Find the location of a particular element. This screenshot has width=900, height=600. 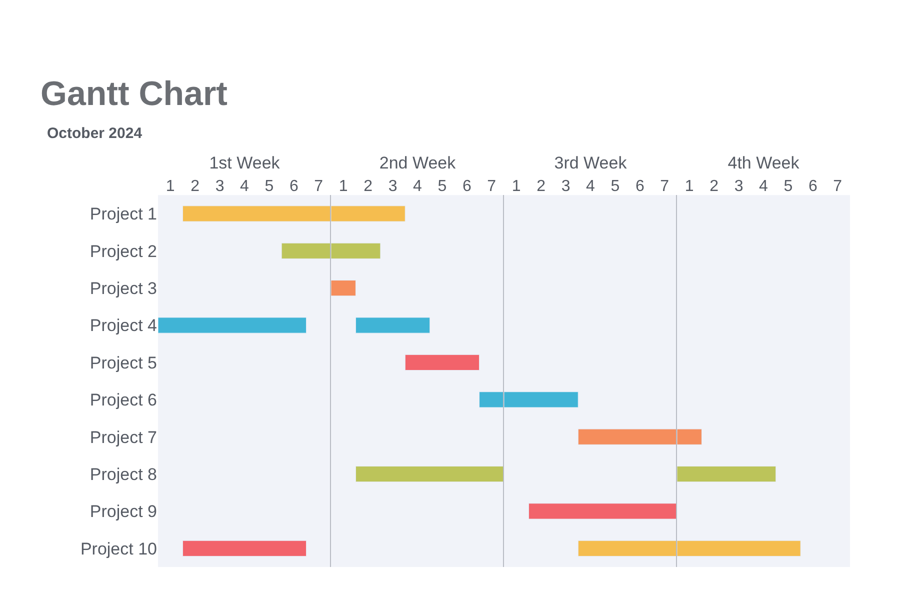

x2-axis-title: 3rd Week is located at coordinates (591, 162).